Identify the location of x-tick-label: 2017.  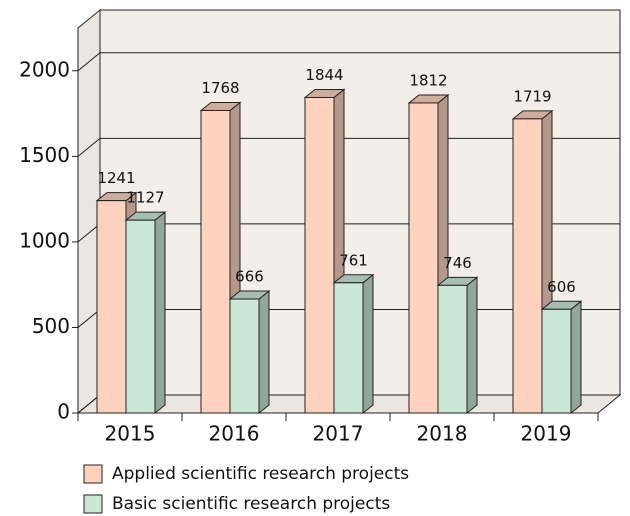
(338, 434).